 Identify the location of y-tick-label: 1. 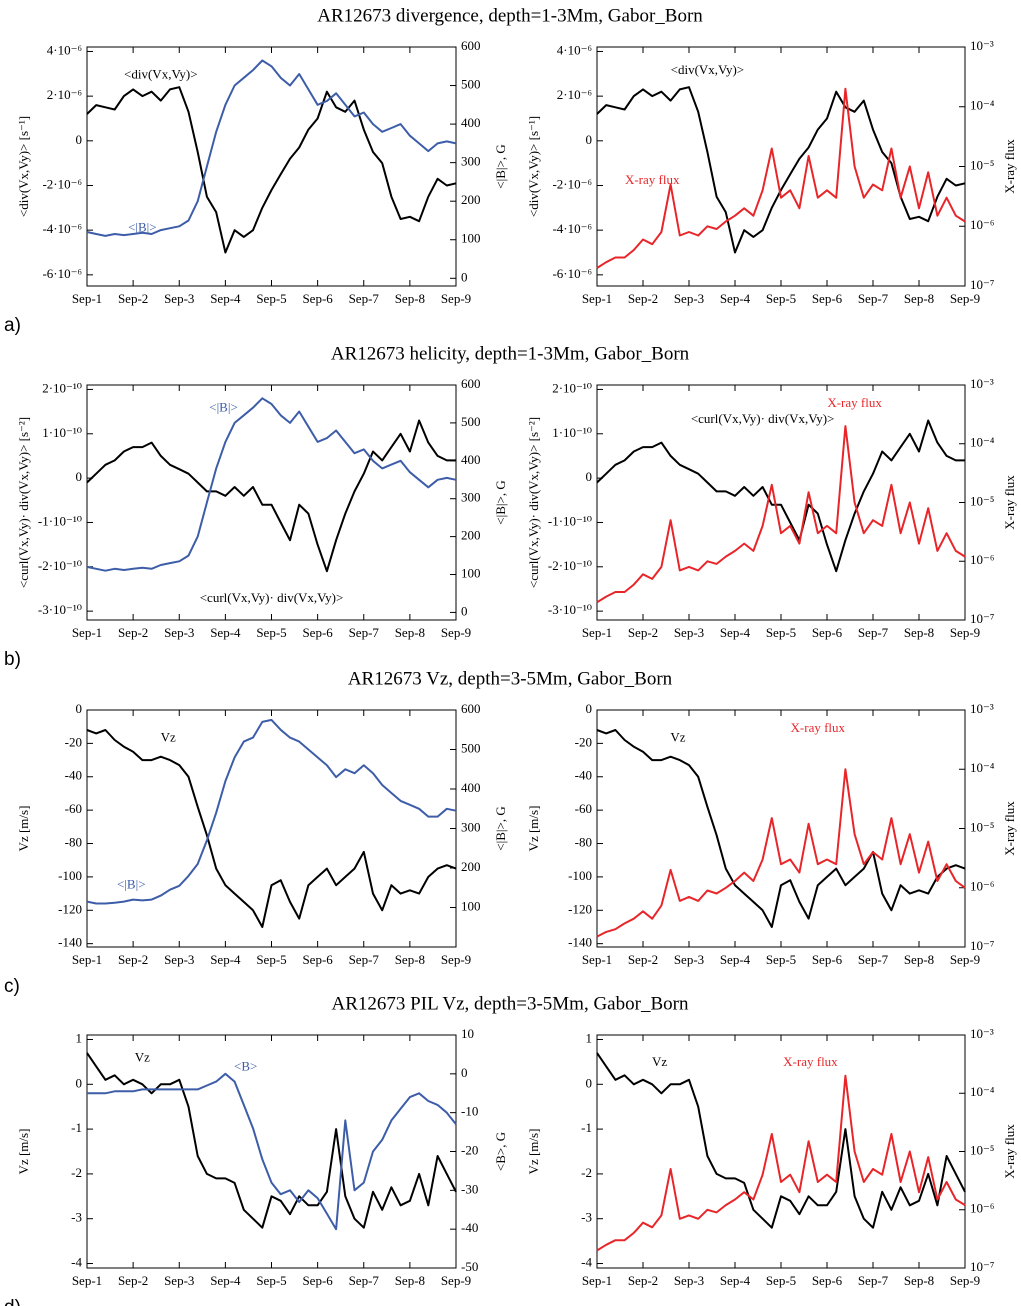
(79, 1037).